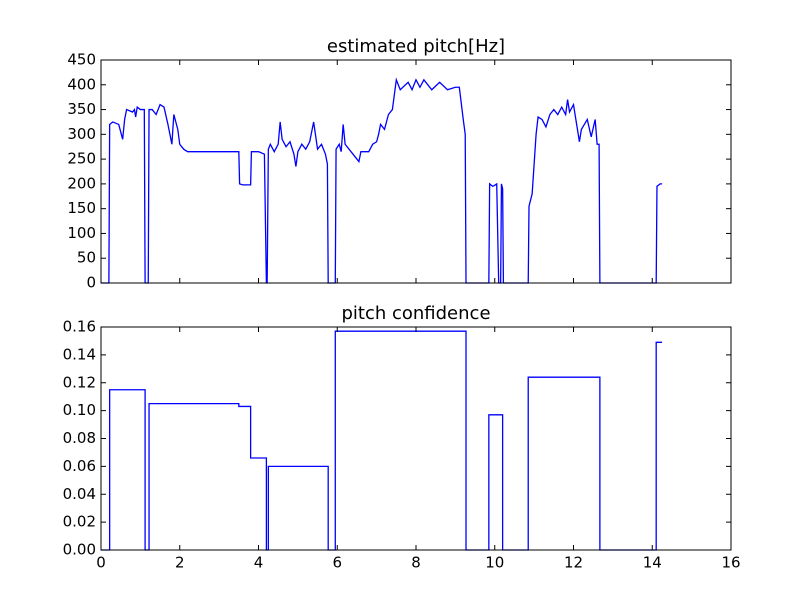 This screenshot has height=612, width=812. I want to click on y-tick-label: 0.10, so click(79, 410).